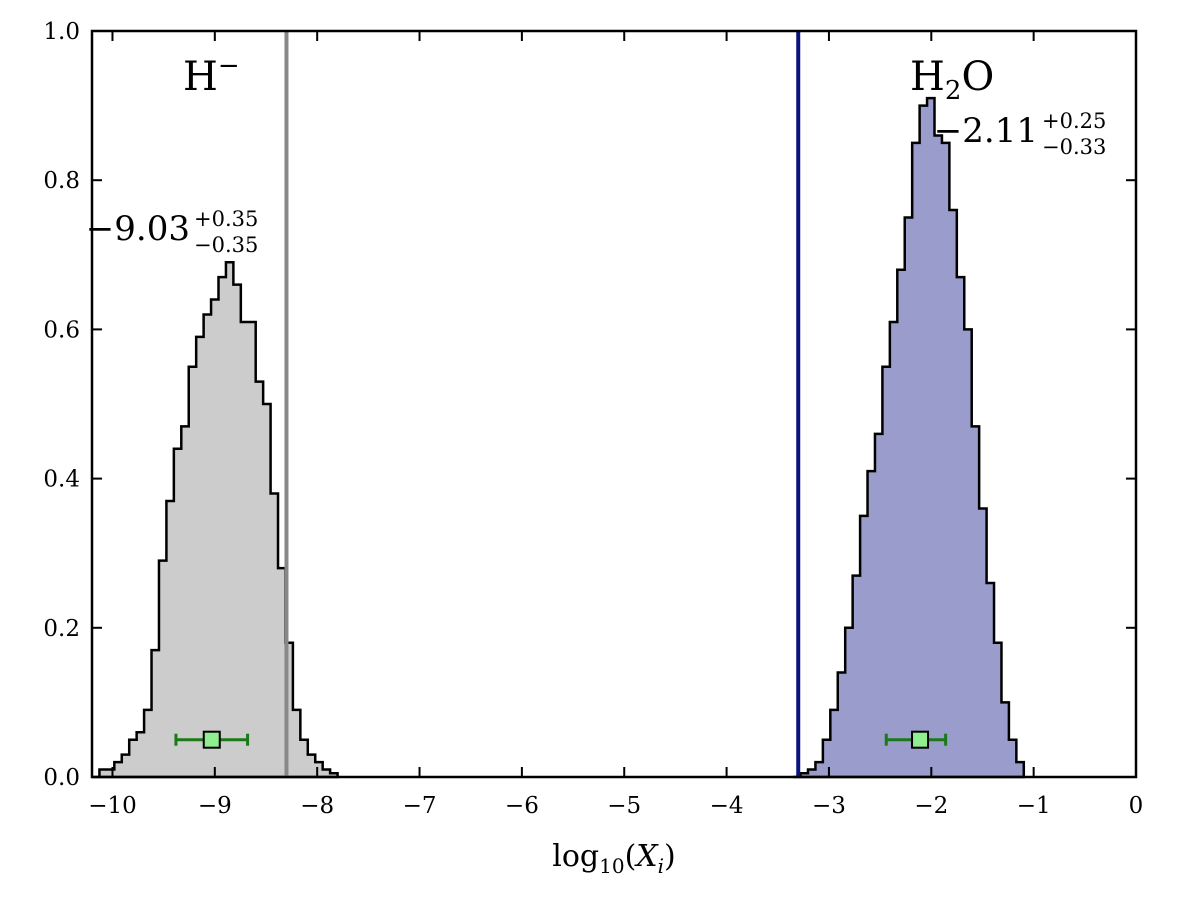 The height and width of the screenshot is (898, 1200). I want to click on x-tick-label: −8, so click(317, 806).